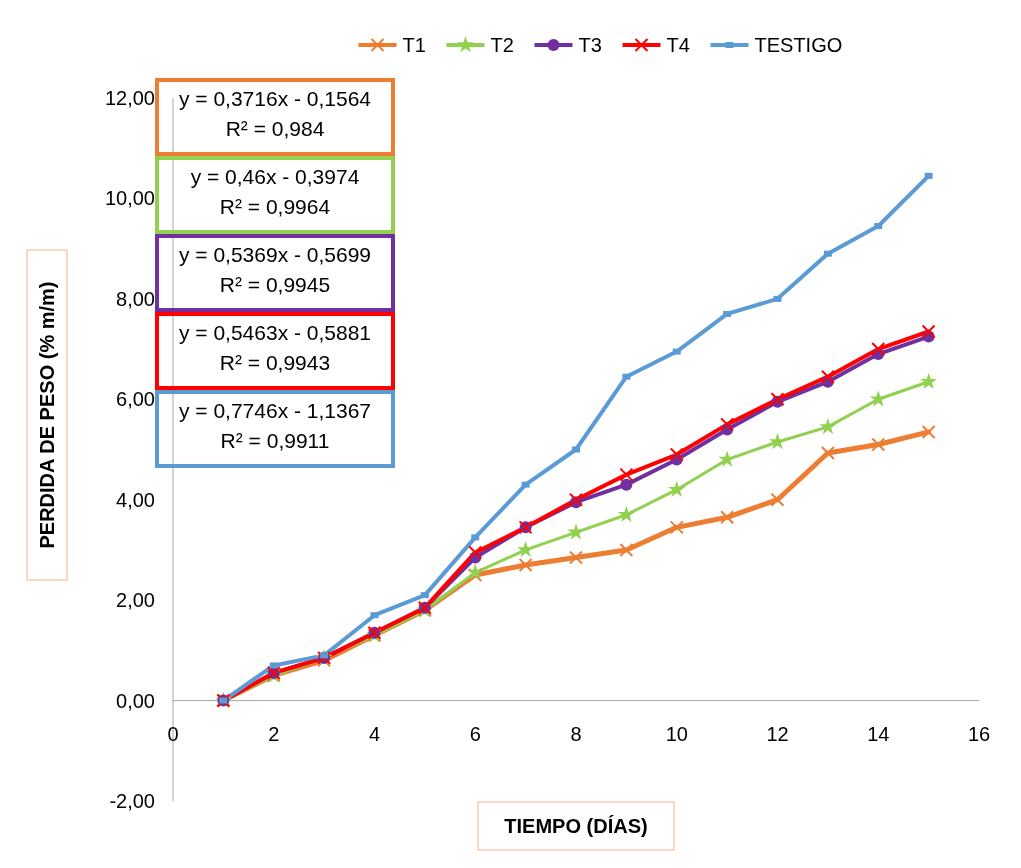  I want to click on y-tick-label: 10,00, so click(129, 198).